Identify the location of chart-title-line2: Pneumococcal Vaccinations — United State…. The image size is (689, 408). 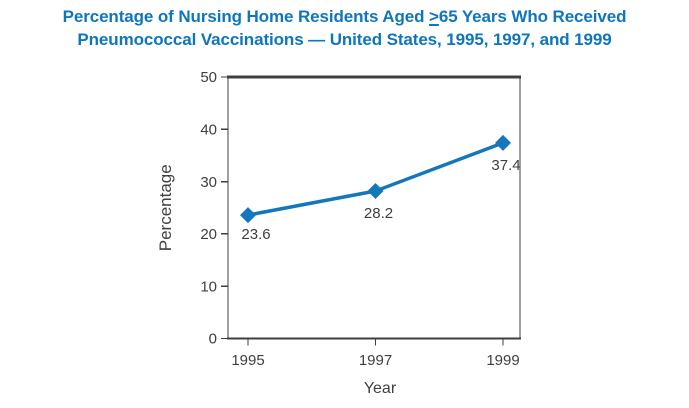
(344, 39).